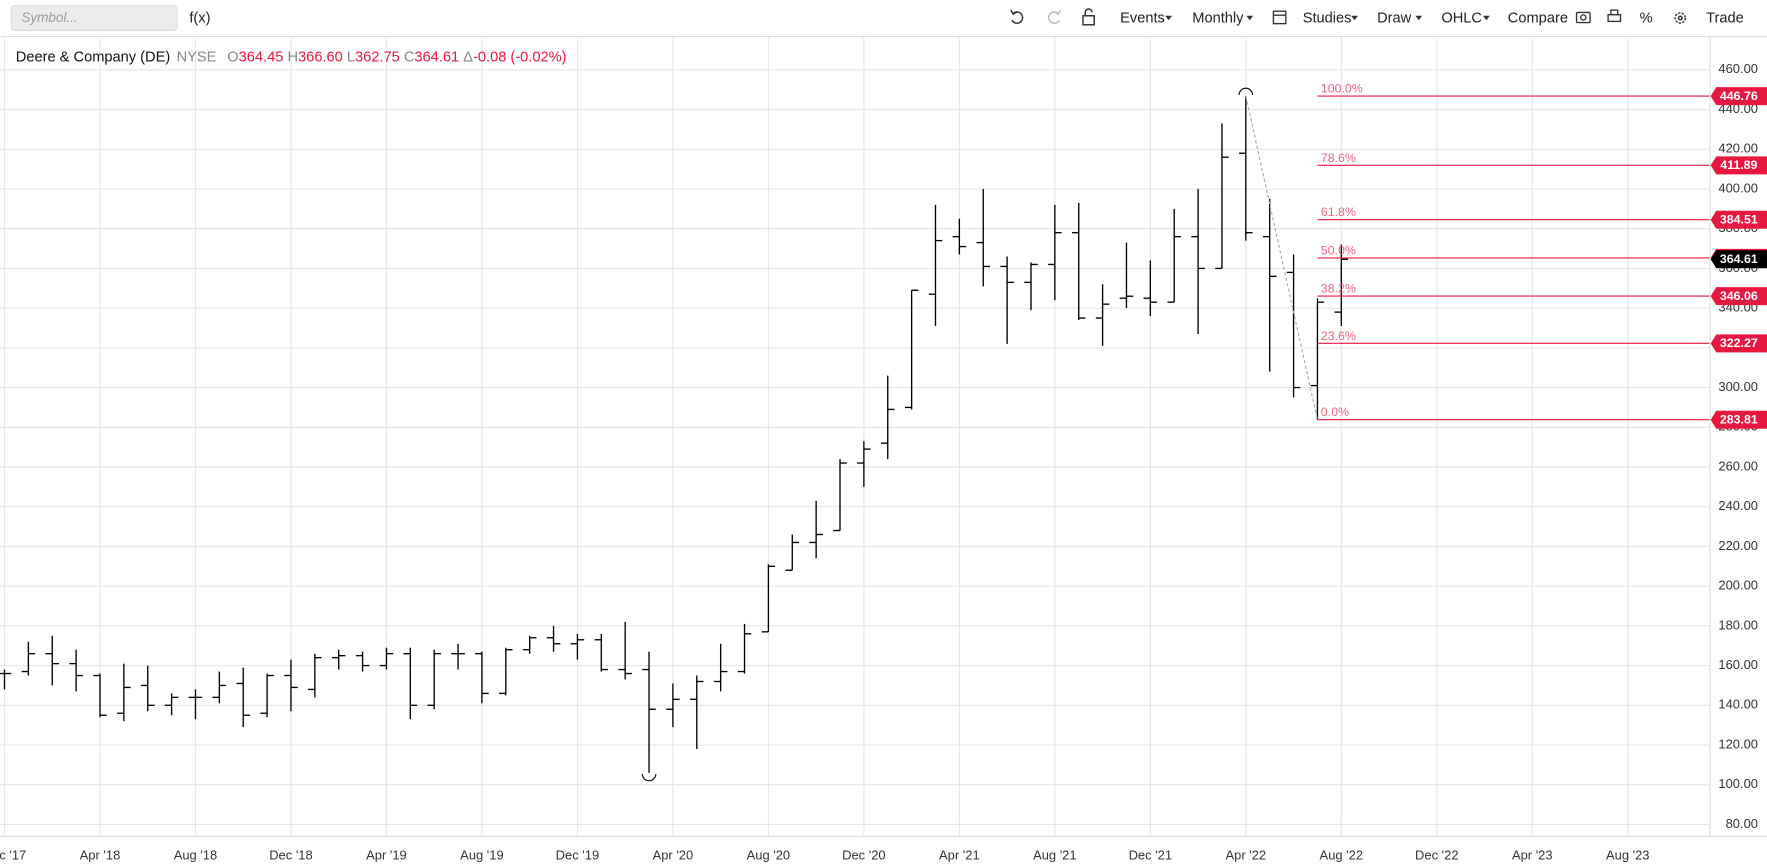  I want to click on x-tick-label: Apr '21, so click(959, 854).